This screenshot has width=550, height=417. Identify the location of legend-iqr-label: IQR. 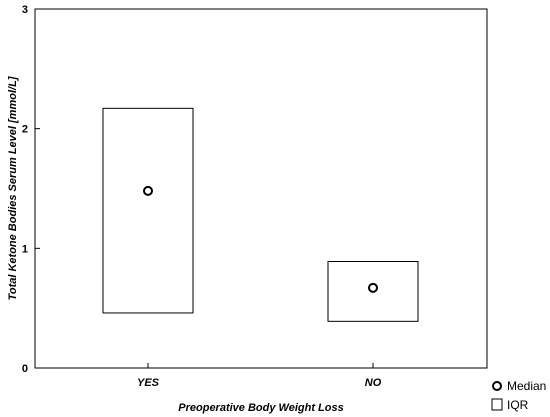
(518, 405).